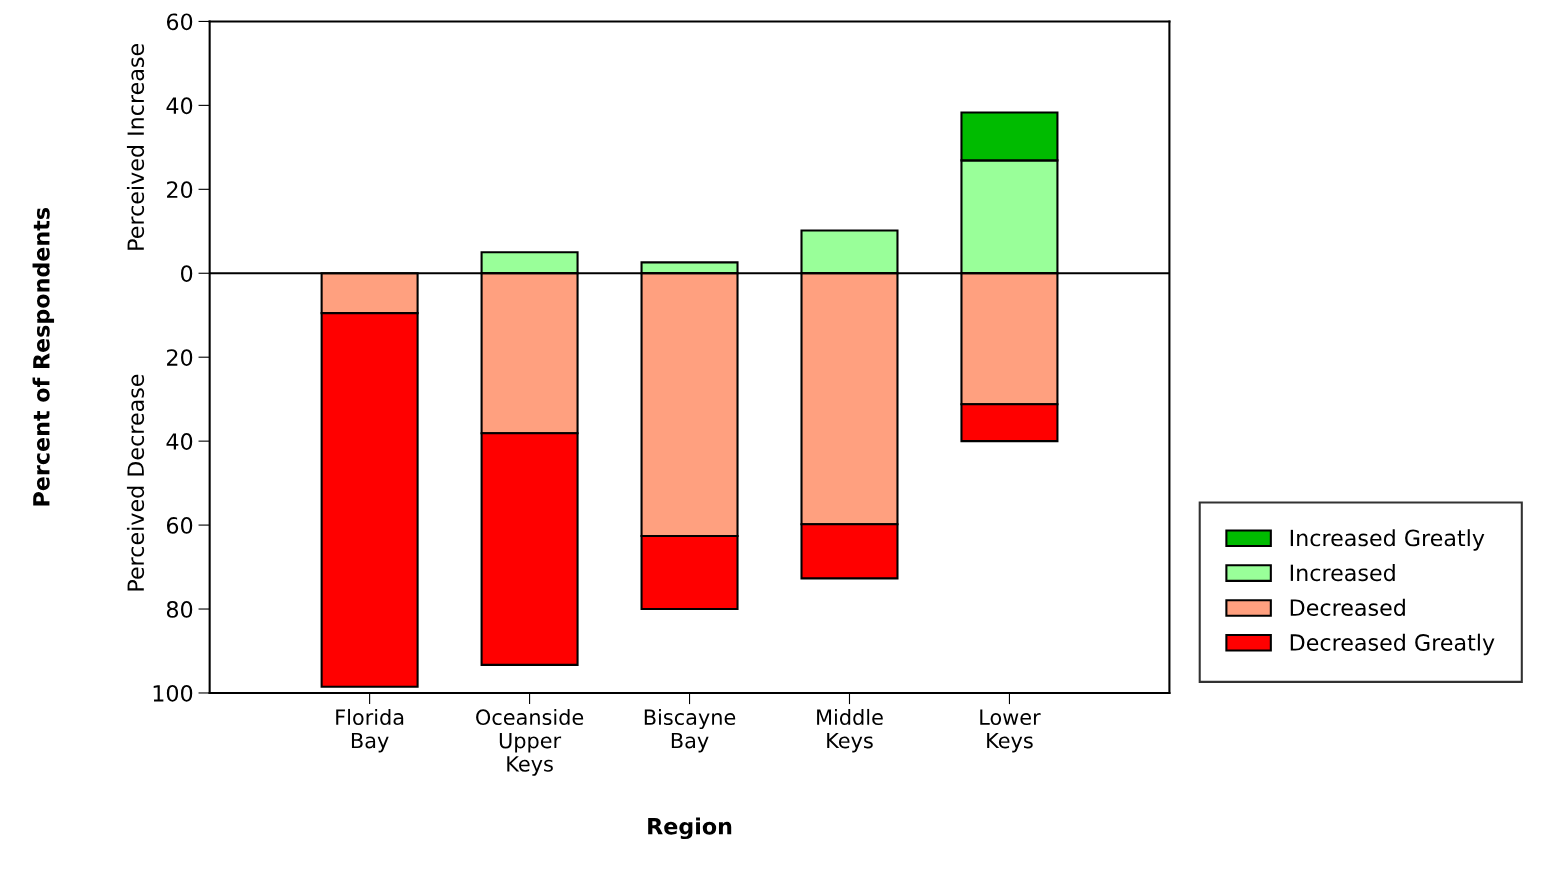 The width and height of the screenshot is (1553, 893). Describe the element at coordinates (1392, 644) in the screenshot. I see `legend-label: Decreased Greatly` at that location.